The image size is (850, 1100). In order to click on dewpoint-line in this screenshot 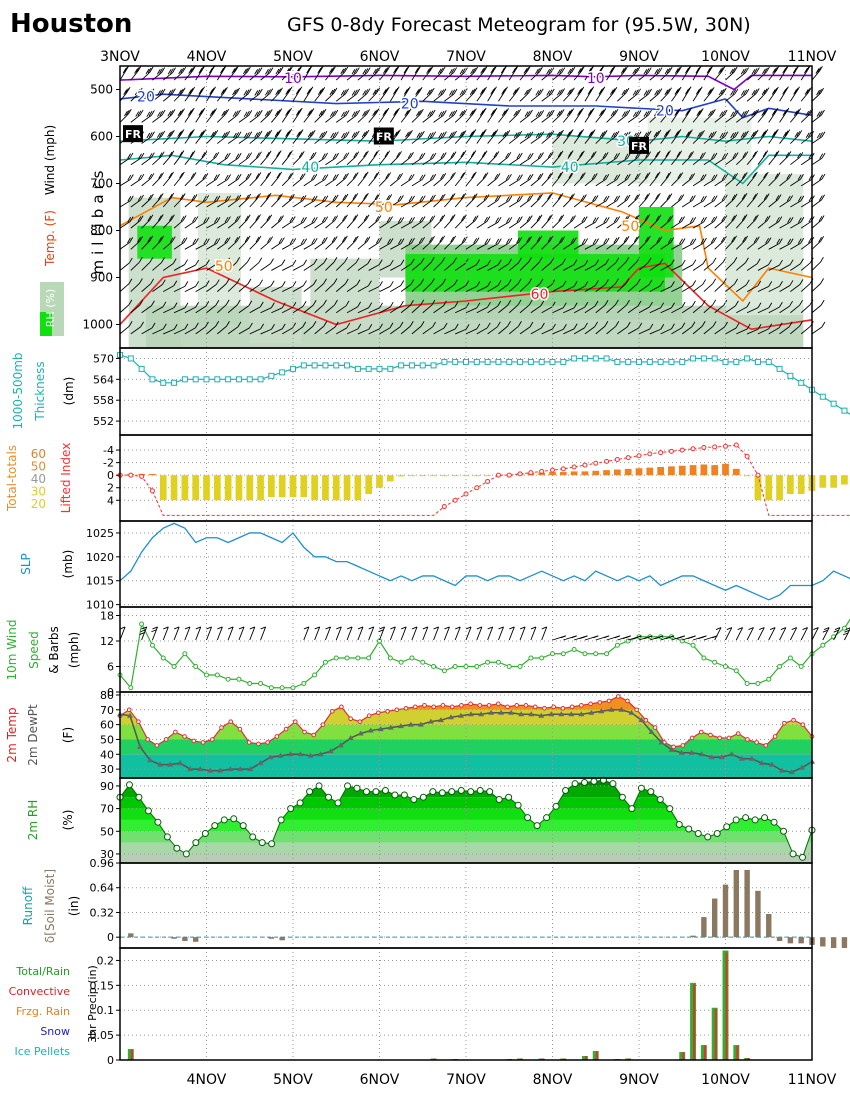, I will do `click(466, 741)`.